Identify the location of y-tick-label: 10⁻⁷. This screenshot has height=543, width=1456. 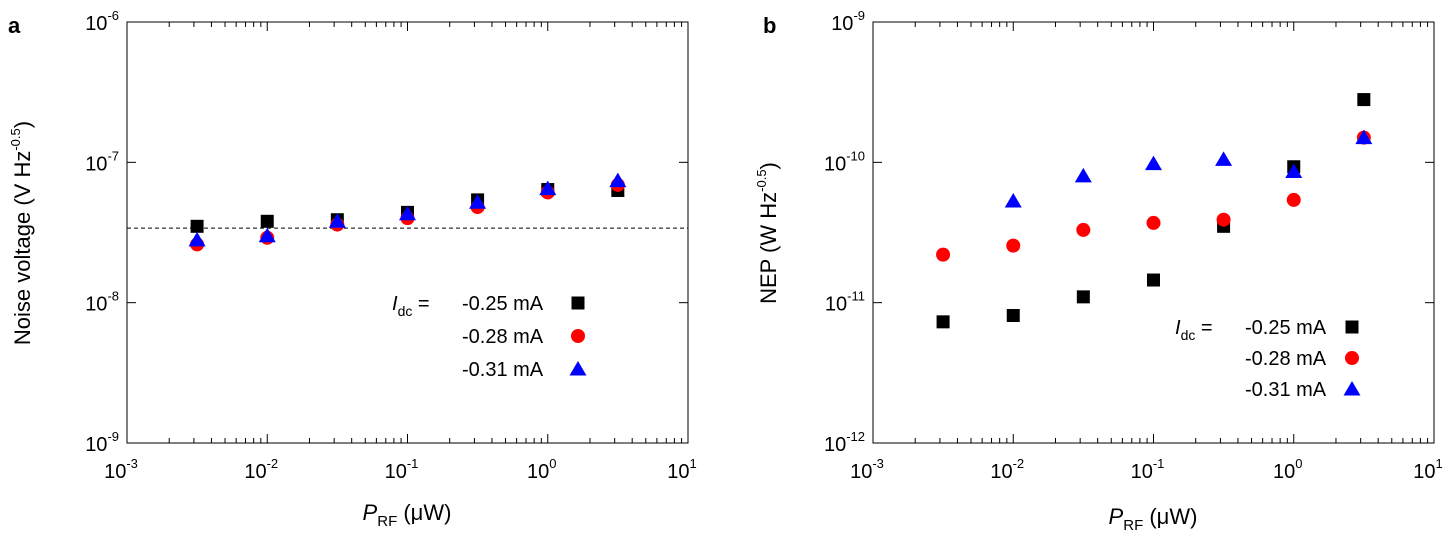
(102, 161).